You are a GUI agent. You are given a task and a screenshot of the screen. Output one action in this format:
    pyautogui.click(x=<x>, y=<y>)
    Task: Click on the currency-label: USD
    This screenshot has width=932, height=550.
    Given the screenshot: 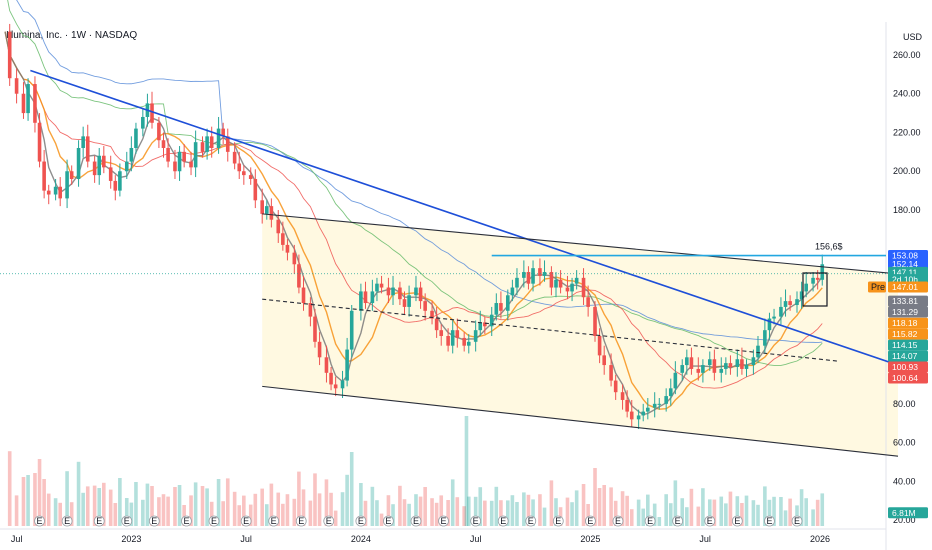 What is the action you would take?
    pyautogui.click(x=912, y=37)
    